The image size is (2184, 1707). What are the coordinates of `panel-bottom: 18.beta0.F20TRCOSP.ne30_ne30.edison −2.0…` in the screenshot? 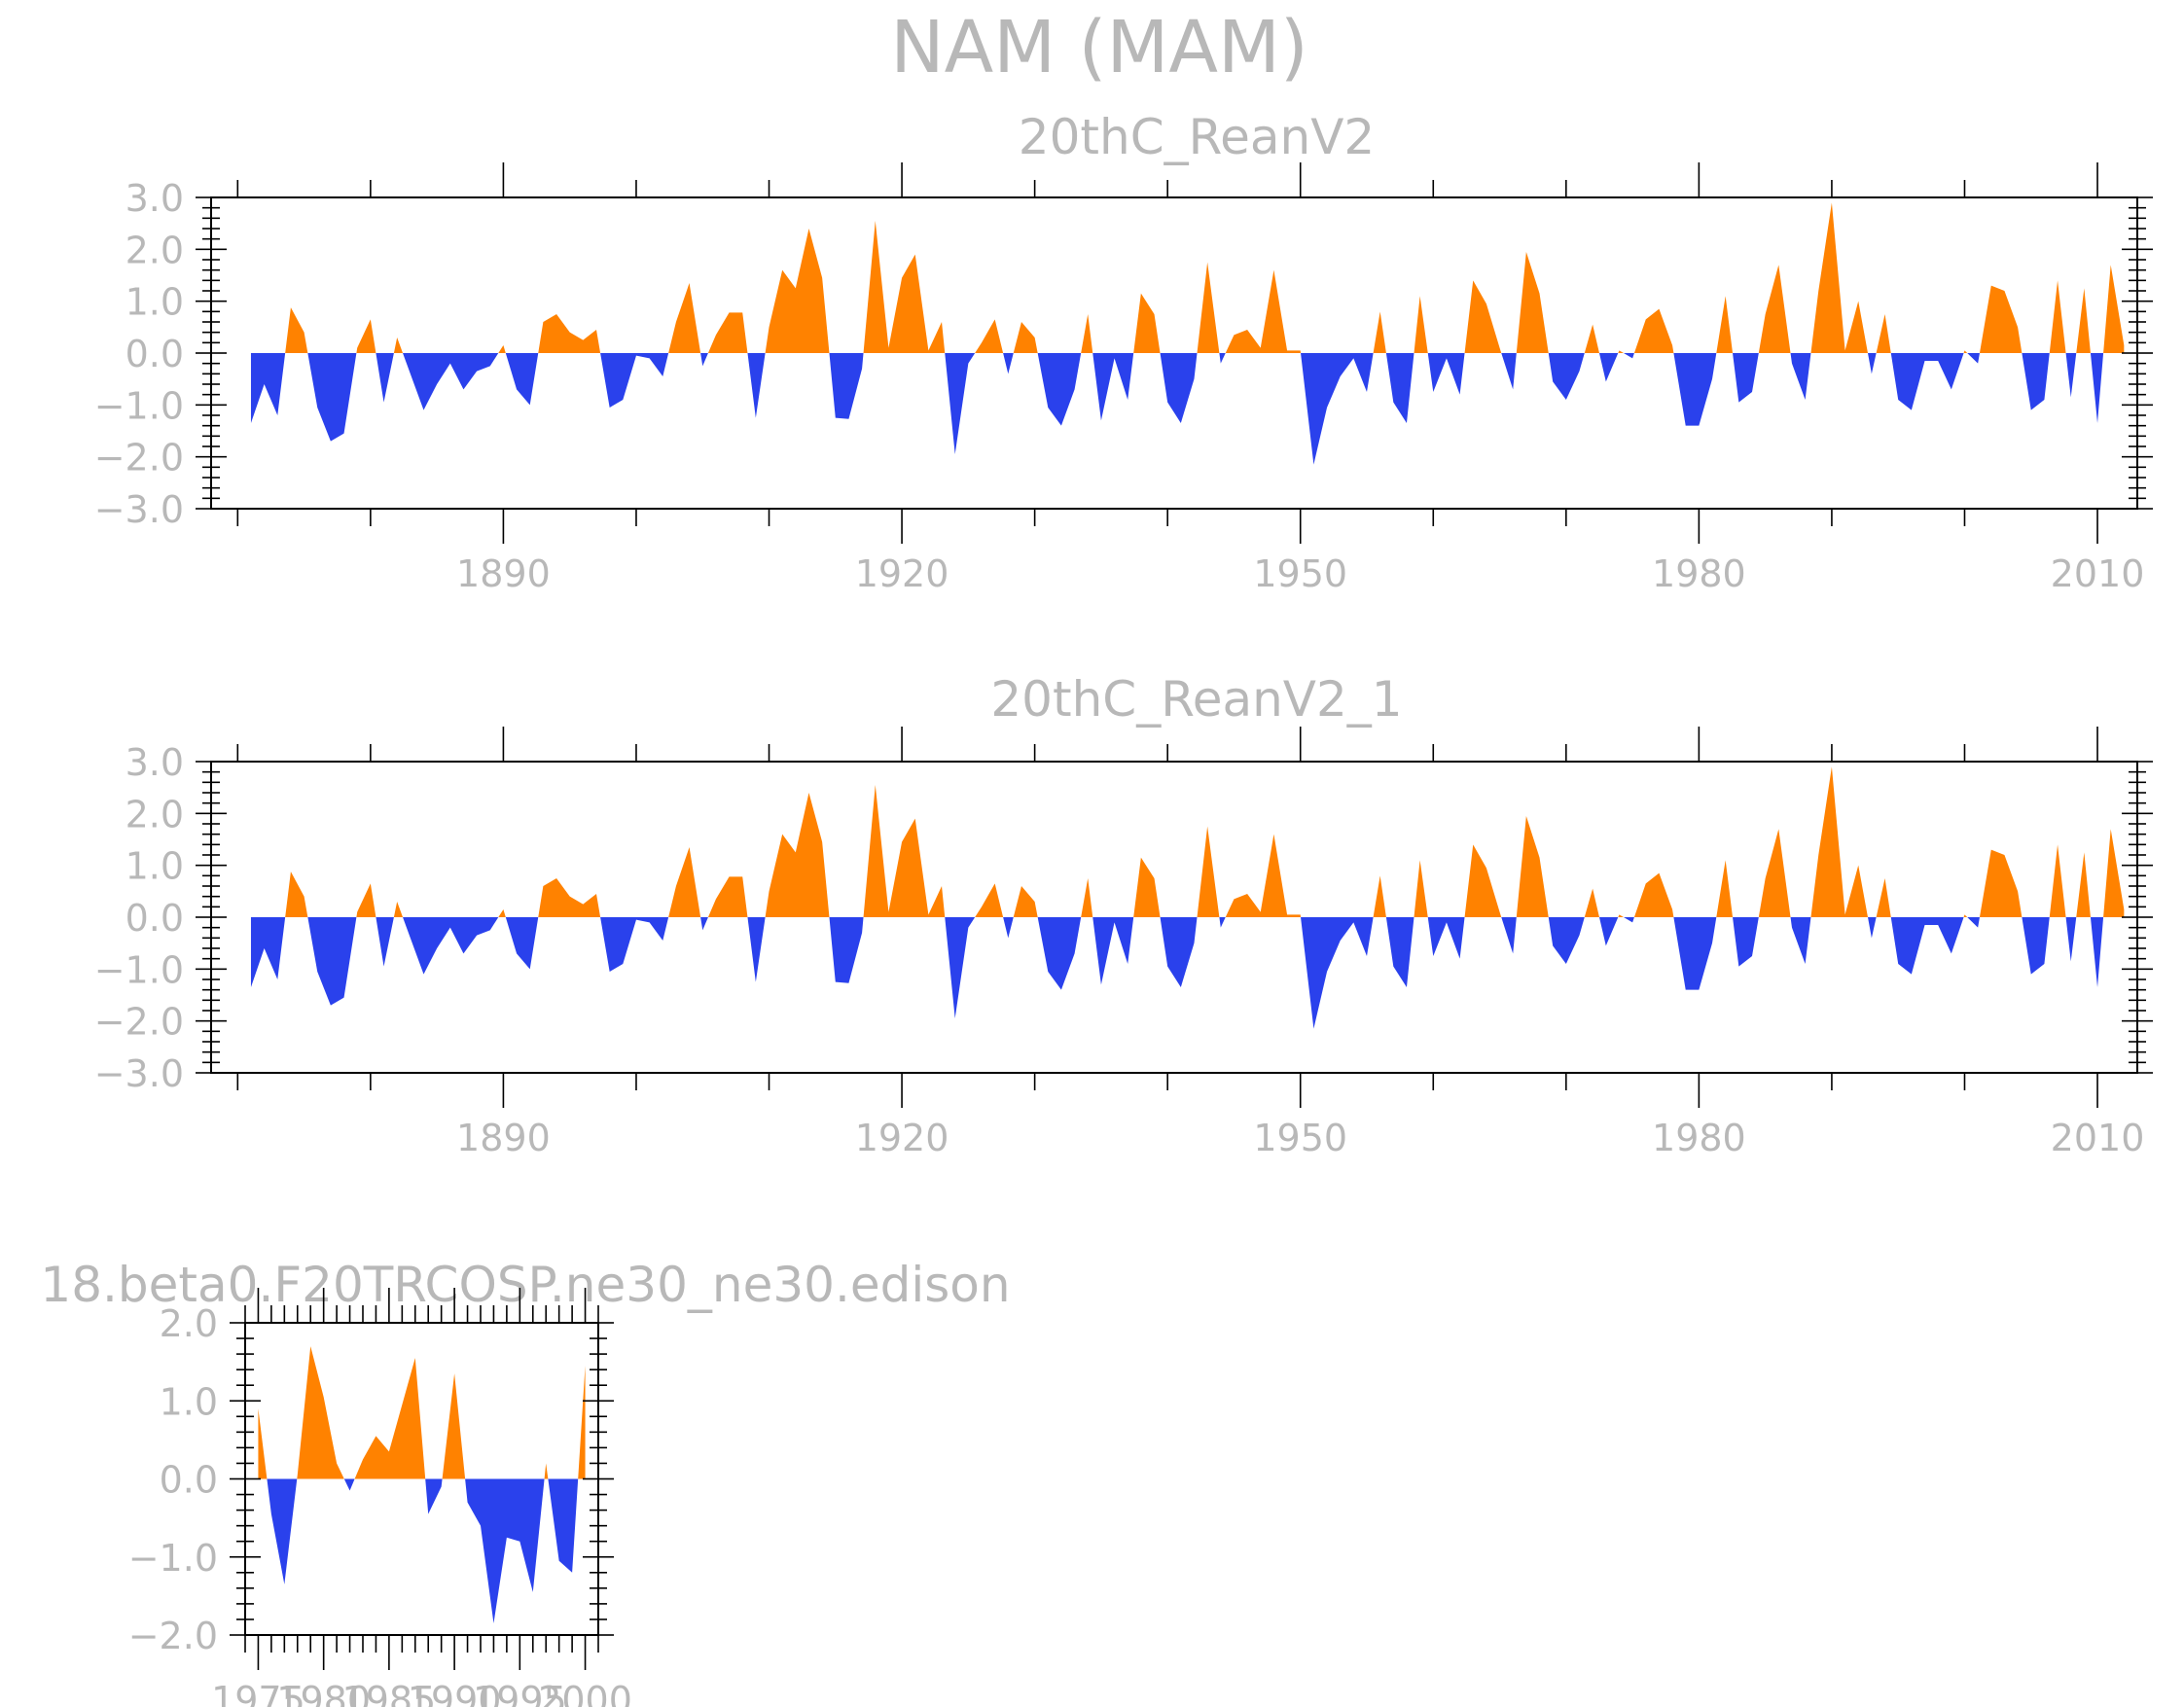 It's located at (525, 1482).